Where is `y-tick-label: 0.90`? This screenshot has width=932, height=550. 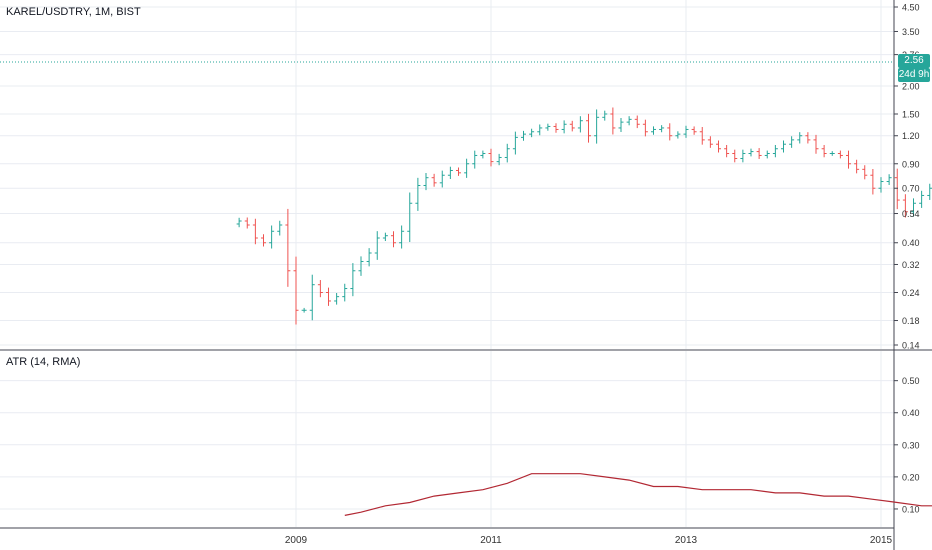
y-tick-label: 0.90 is located at coordinates (911, 164).